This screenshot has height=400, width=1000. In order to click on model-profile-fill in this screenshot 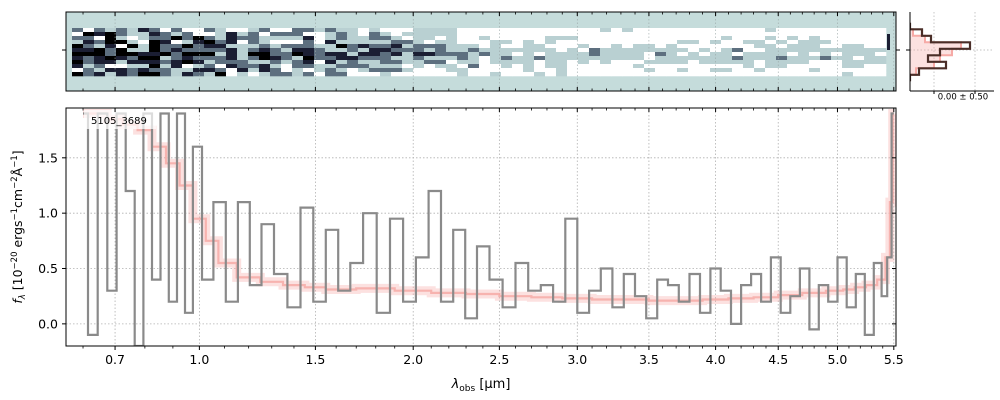, I will do `click(935, 52)`.